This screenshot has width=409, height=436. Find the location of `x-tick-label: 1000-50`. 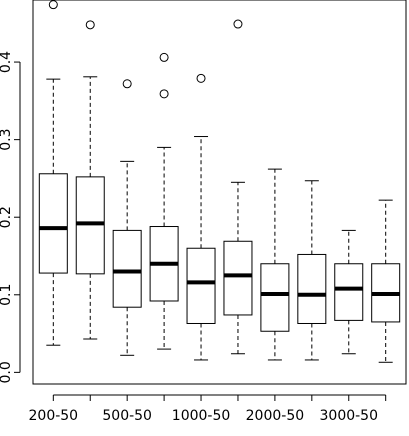

x-tick-label: 1000-50 is located at coordinates (201, 416).